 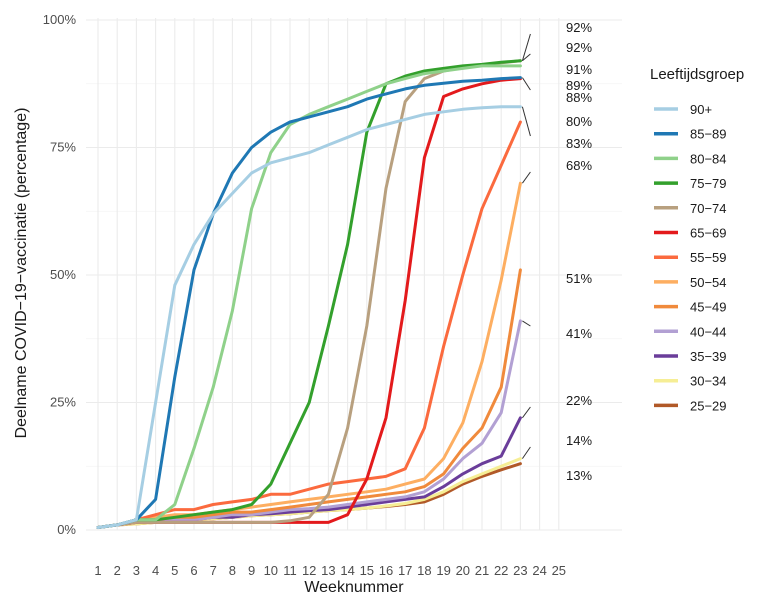 What do you see at coordinates (213, 570) in the screenshot?
I see `x-tick-label: 7` at bounding box center [213, 570].